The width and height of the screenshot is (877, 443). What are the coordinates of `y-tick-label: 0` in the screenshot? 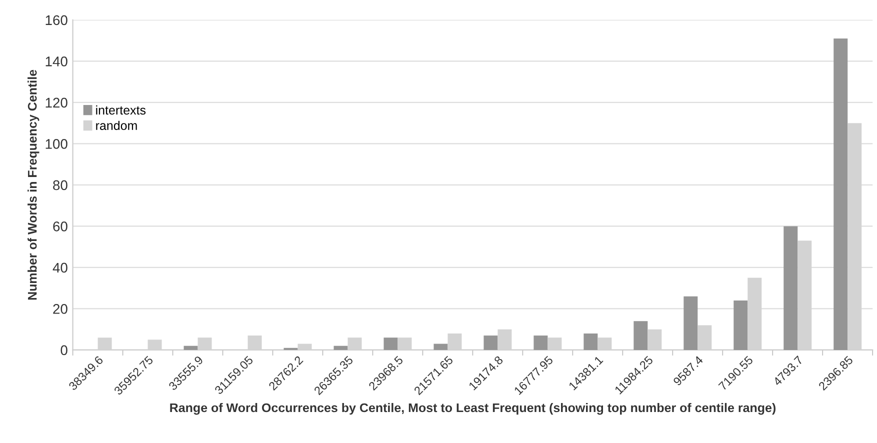 It's located at (64, 350).